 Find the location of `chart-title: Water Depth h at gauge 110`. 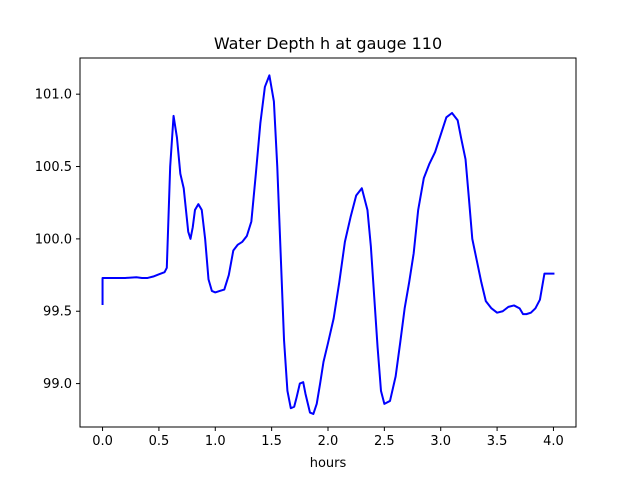

chart-title: Water Depth h at gauge 110 is located at coordinates (328, 43).